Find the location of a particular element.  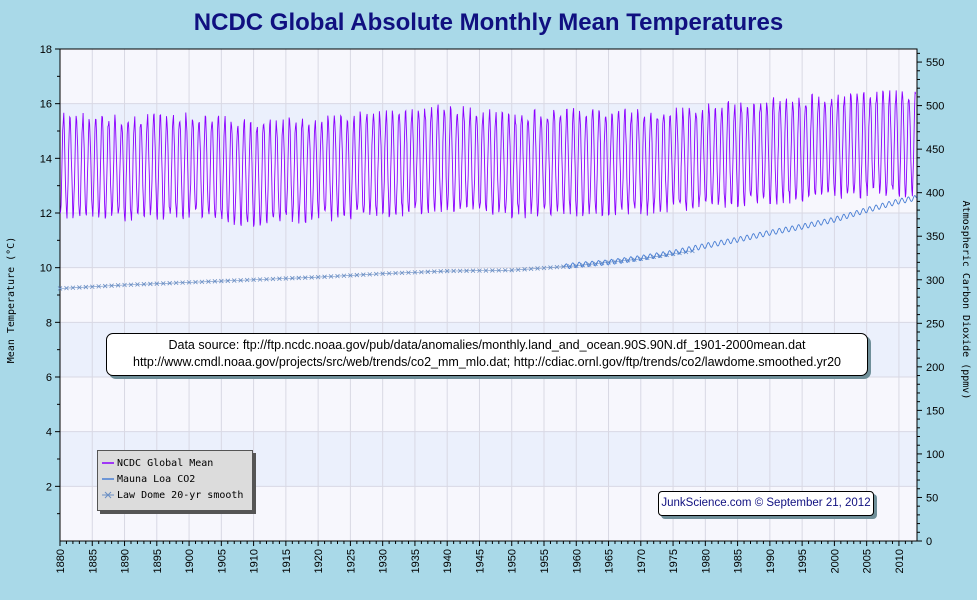

x-tick-label: 1955 is located at coordinates (545, 561).